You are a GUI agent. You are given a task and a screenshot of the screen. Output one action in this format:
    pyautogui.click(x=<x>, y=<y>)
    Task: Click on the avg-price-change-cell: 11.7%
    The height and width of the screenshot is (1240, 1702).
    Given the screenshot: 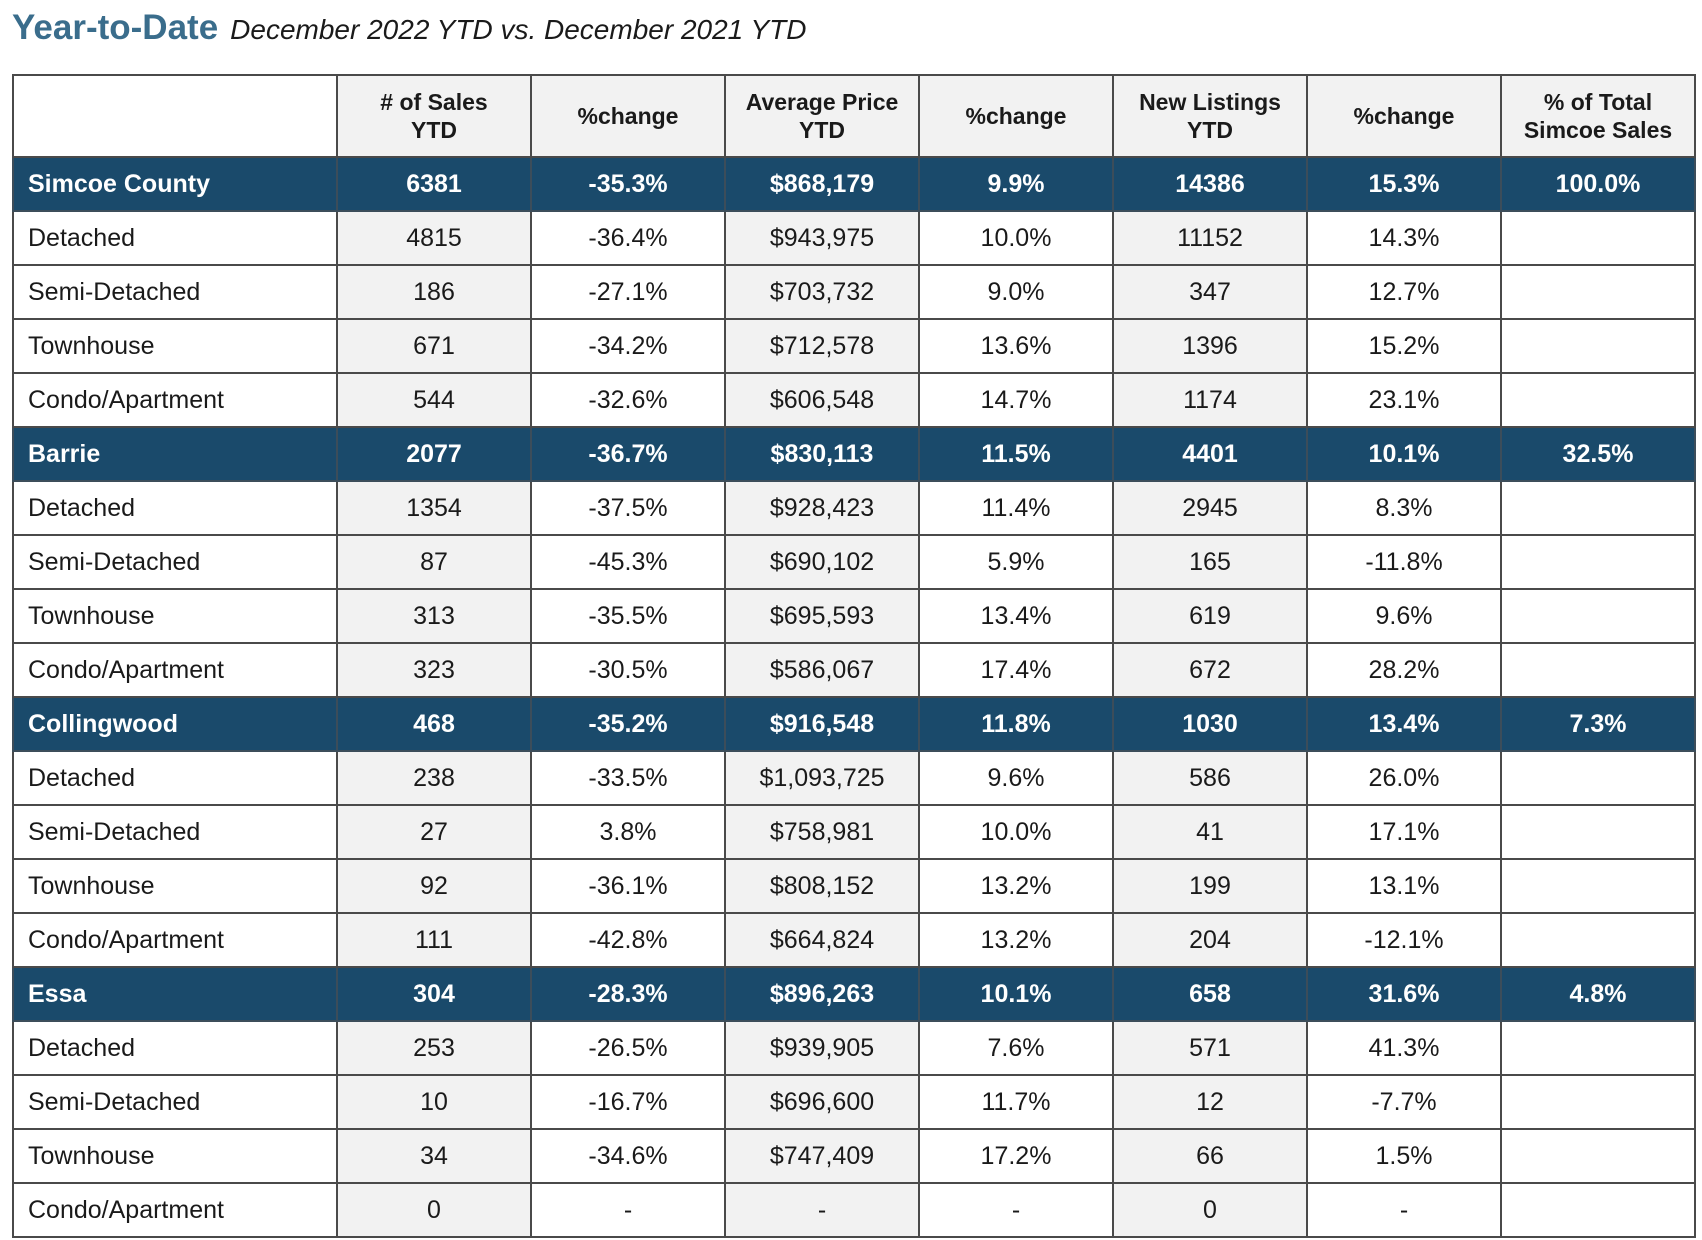 What is the action you would take?
    pyautogui.click(x=1016, y=1102)
    